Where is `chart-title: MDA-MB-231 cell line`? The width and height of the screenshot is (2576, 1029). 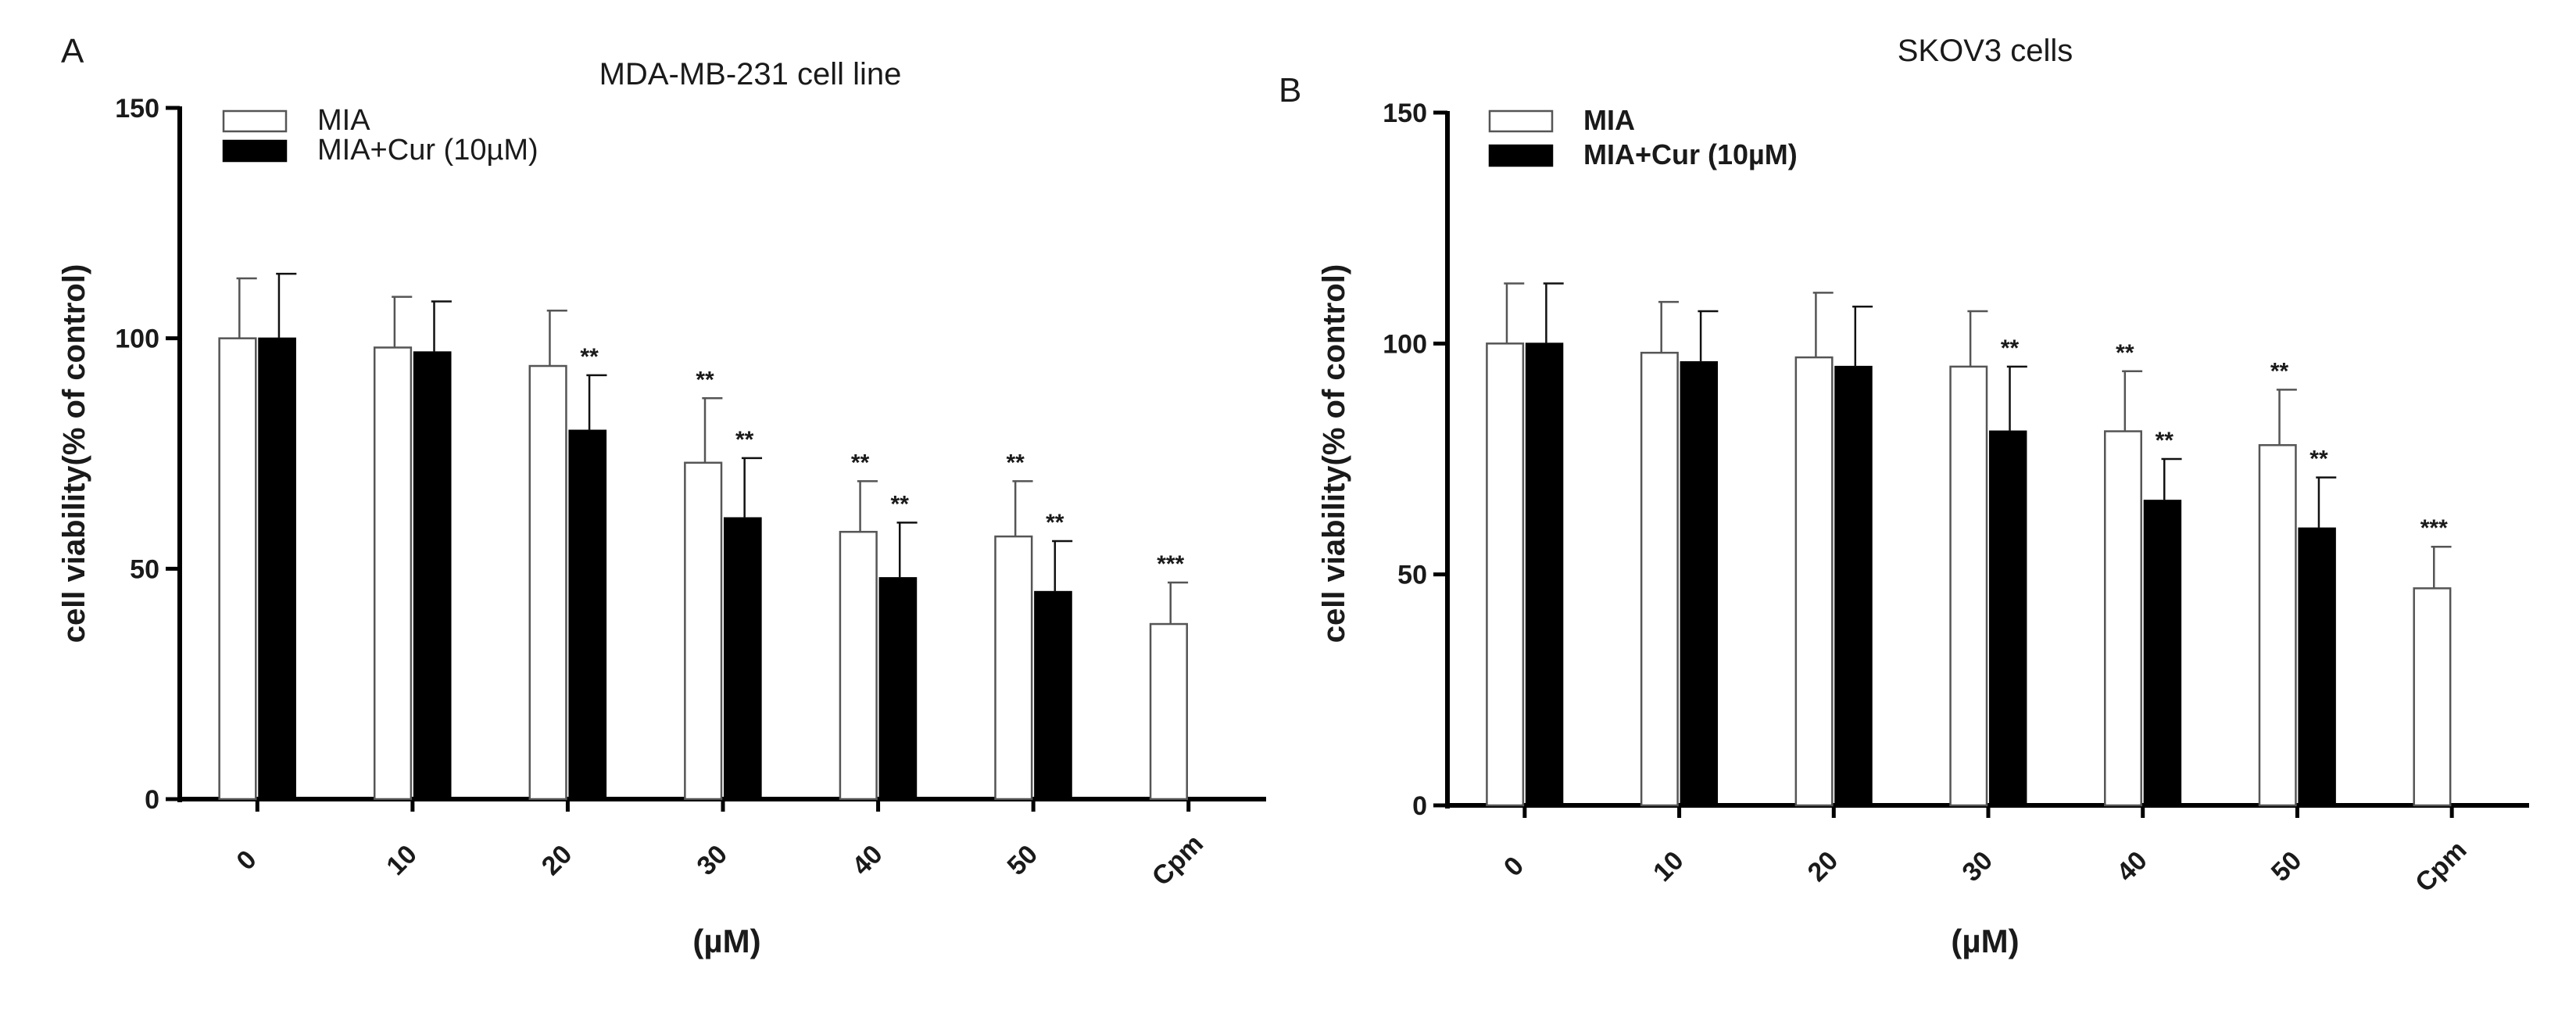
chart-title: MDA-MB-231 cell line is located at coordinates (750, 74).